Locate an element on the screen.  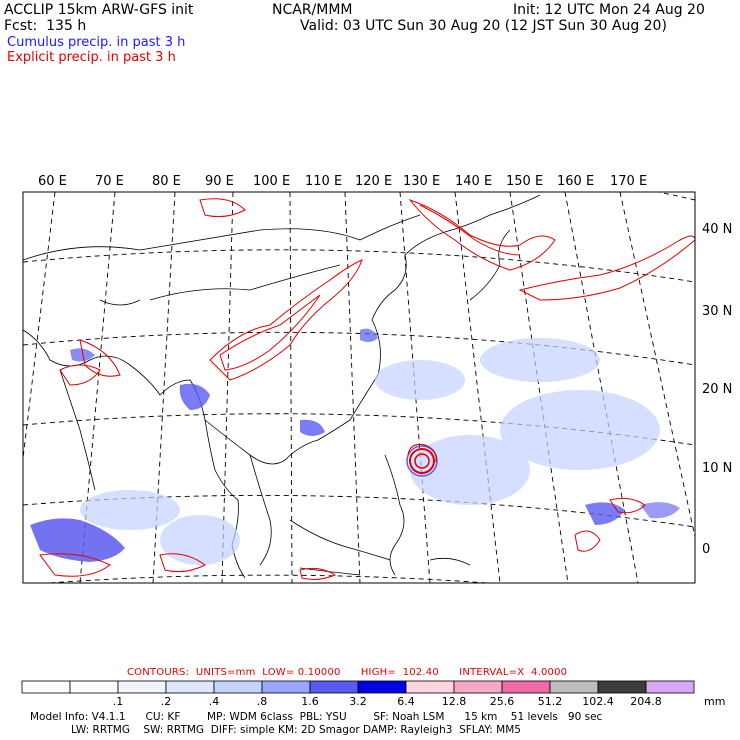
lat-label-20n: 20 N is located at coordinates (717, 389).